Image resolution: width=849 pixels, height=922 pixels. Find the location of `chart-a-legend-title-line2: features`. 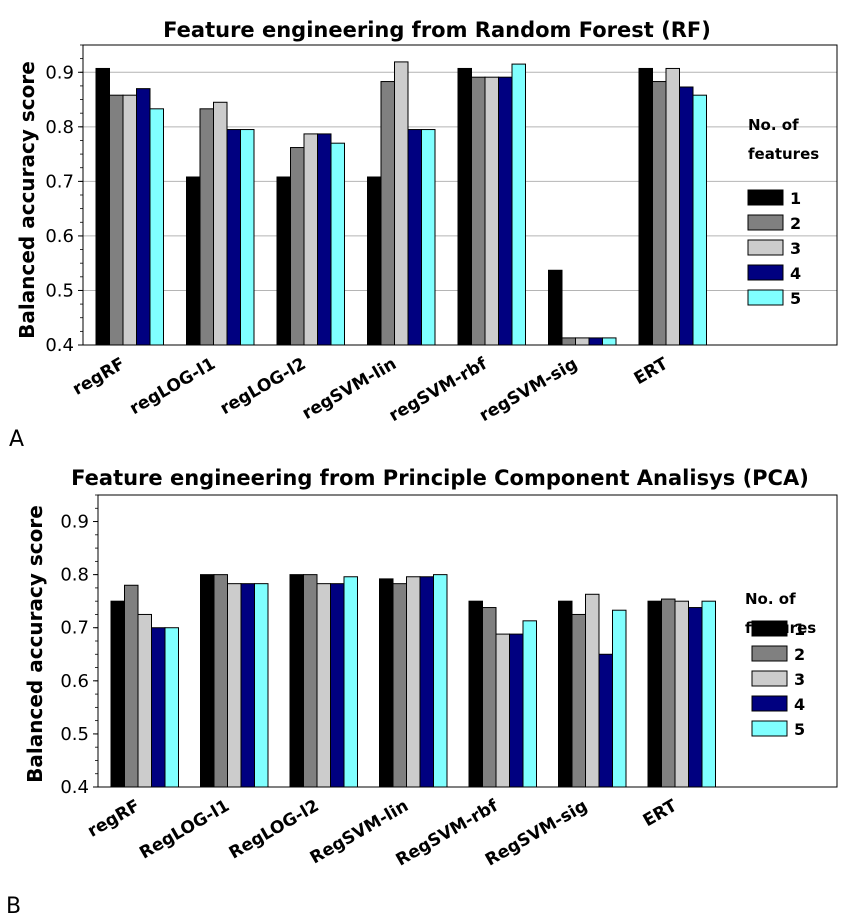

chart-a-legend-title-line2: features is located at coordinates (783, 154).